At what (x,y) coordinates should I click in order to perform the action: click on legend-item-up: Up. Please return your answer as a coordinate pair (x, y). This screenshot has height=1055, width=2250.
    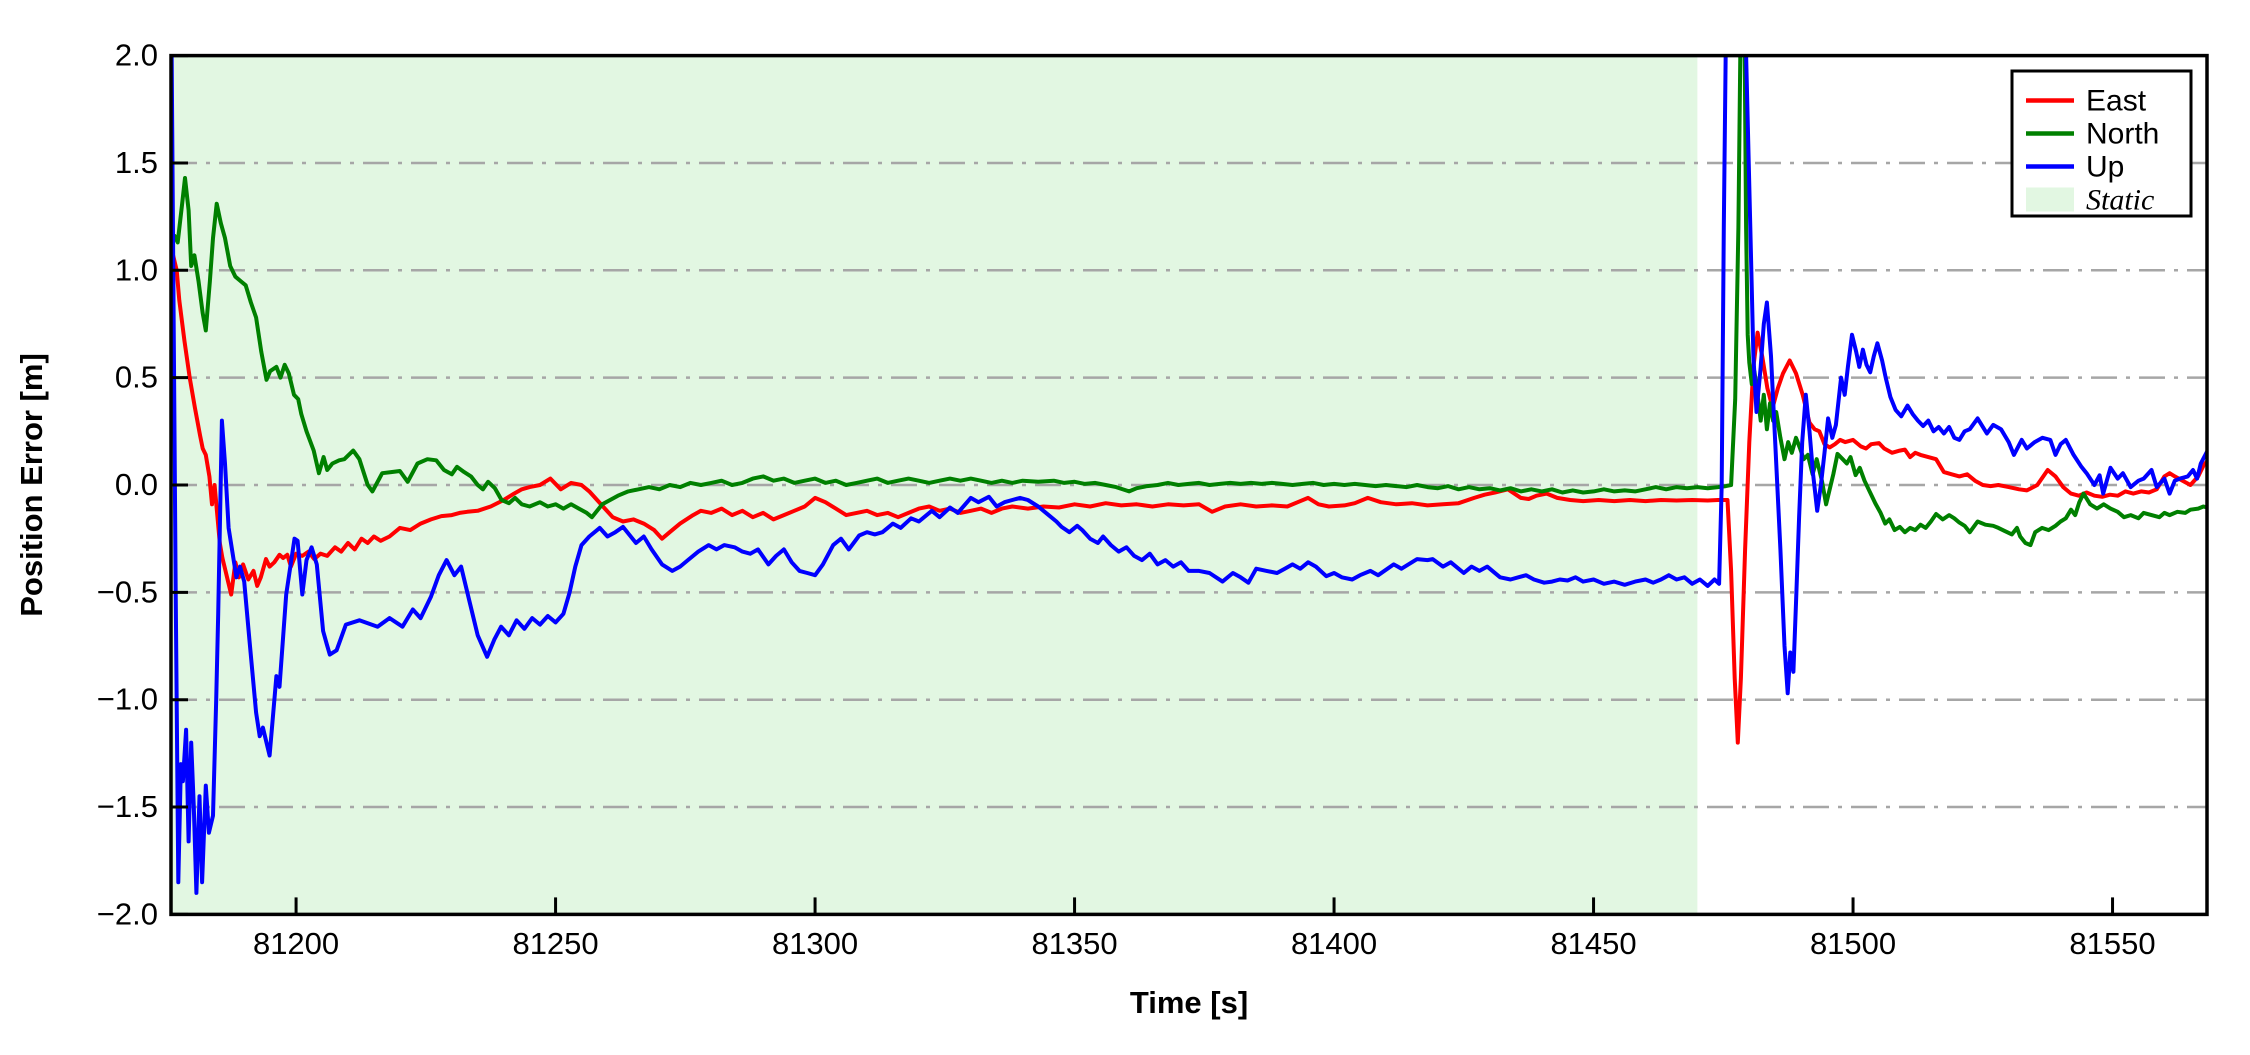
    Looking at the image, I should click on (2075, 167).